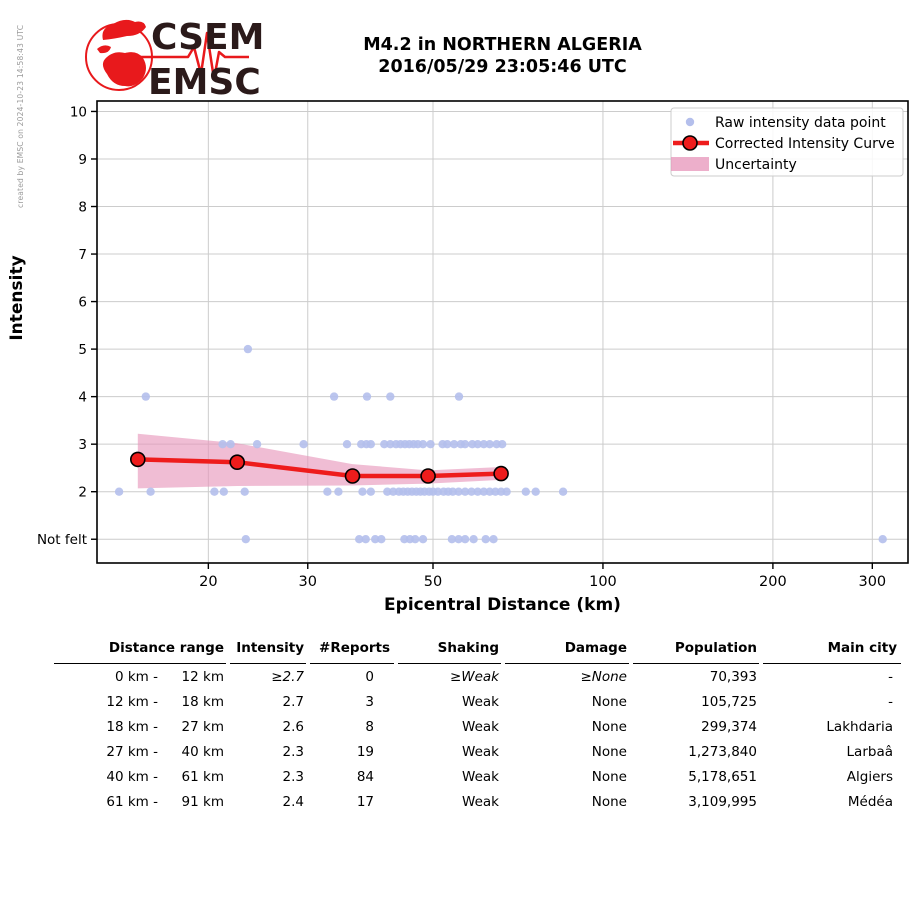 This screenshot has width=915, height=905. I want to click on legend-item-label: Uncertainty, so click(756, 165).